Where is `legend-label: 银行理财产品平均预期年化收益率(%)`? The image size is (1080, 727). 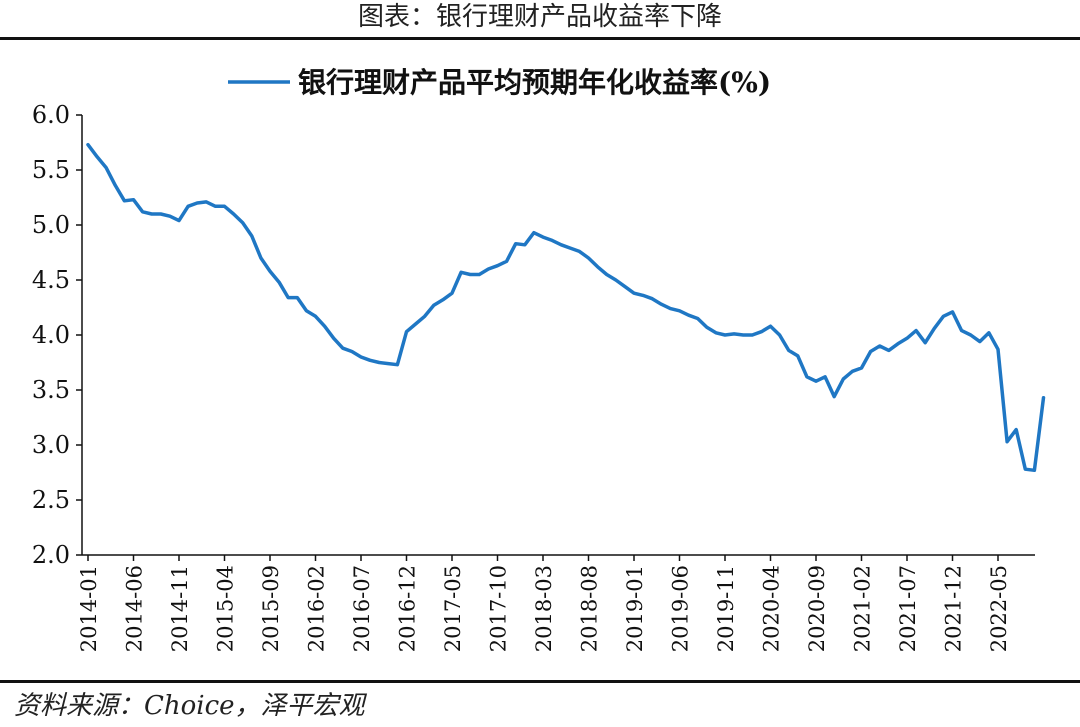
legend-label: 银行理财产品平均预期年化收益率(%) is located at coordinates (534, 82).